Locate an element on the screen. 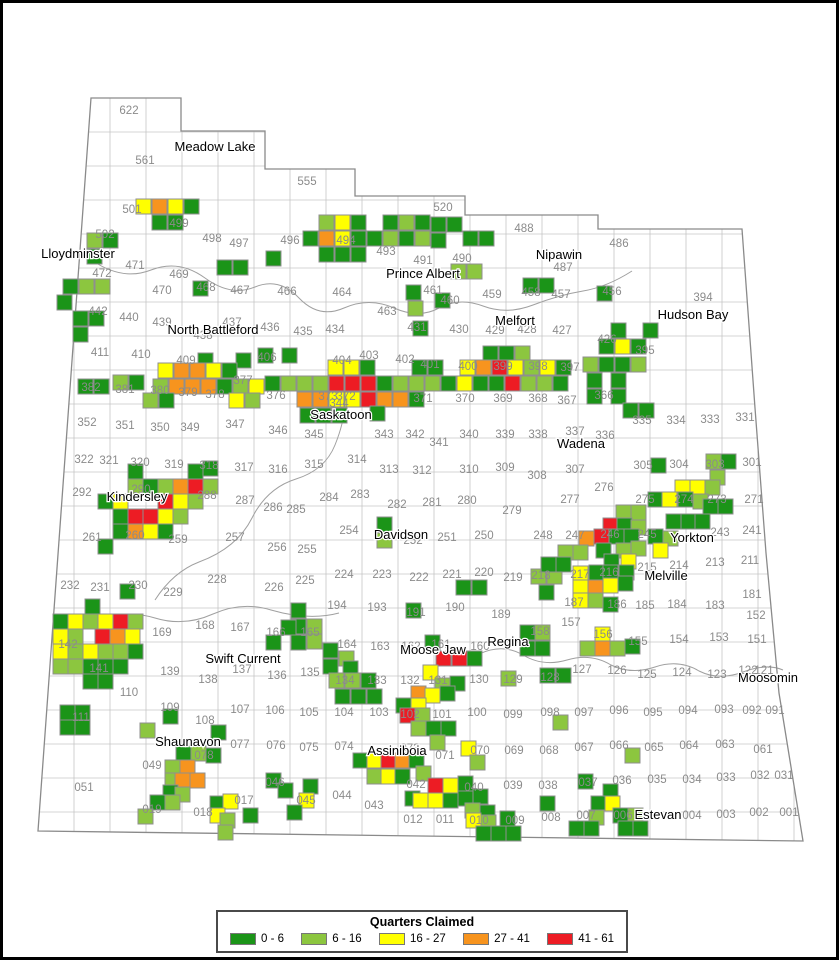 The image size is (839, 960). city-label: Wadena is located at coordinates (581, 443).